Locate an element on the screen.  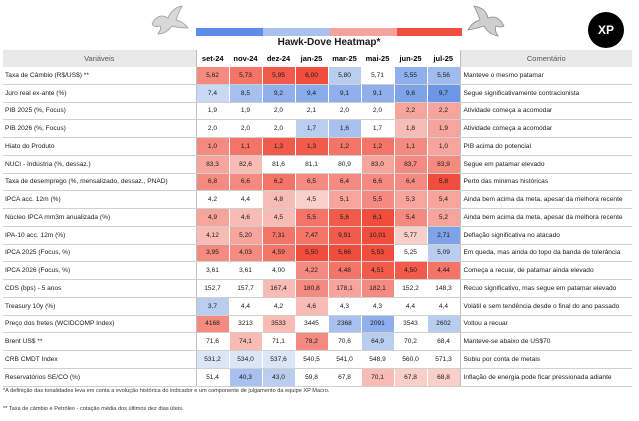
heatmap-cell: 7,47 is located at coordinates (311, 235).